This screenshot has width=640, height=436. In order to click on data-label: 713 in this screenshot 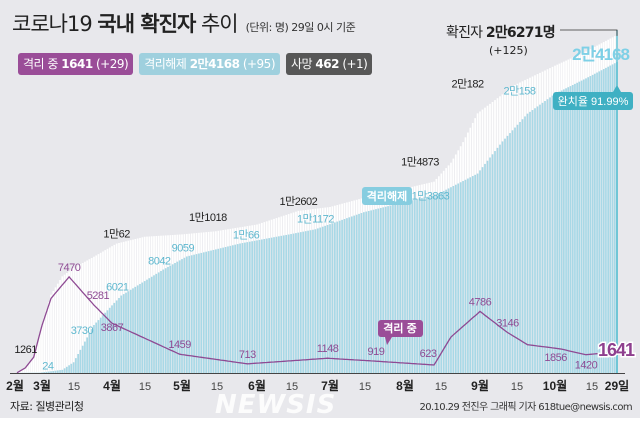, I will do `click(247, 355)`.